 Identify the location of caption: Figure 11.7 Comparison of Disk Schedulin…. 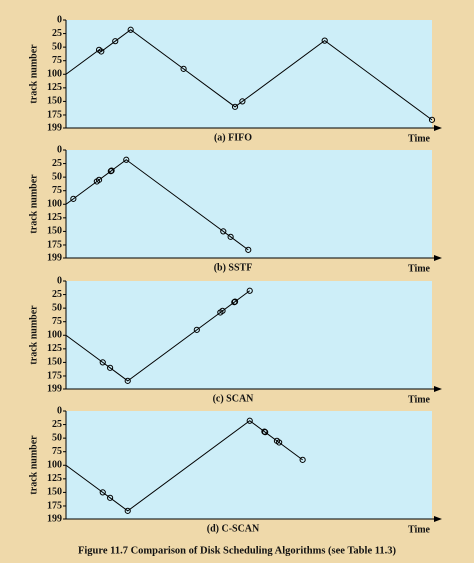
(237, 550).